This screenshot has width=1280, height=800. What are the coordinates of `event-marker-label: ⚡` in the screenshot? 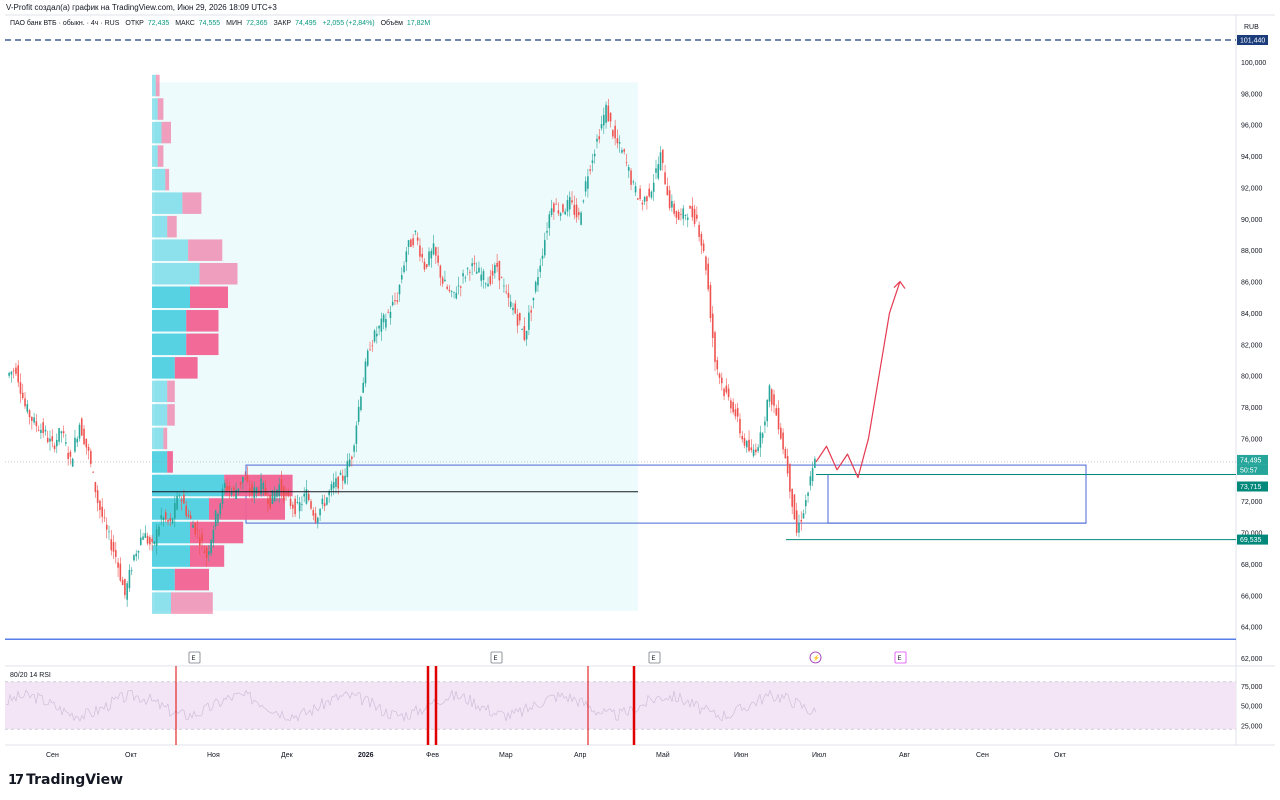 It's located at (816, 658).